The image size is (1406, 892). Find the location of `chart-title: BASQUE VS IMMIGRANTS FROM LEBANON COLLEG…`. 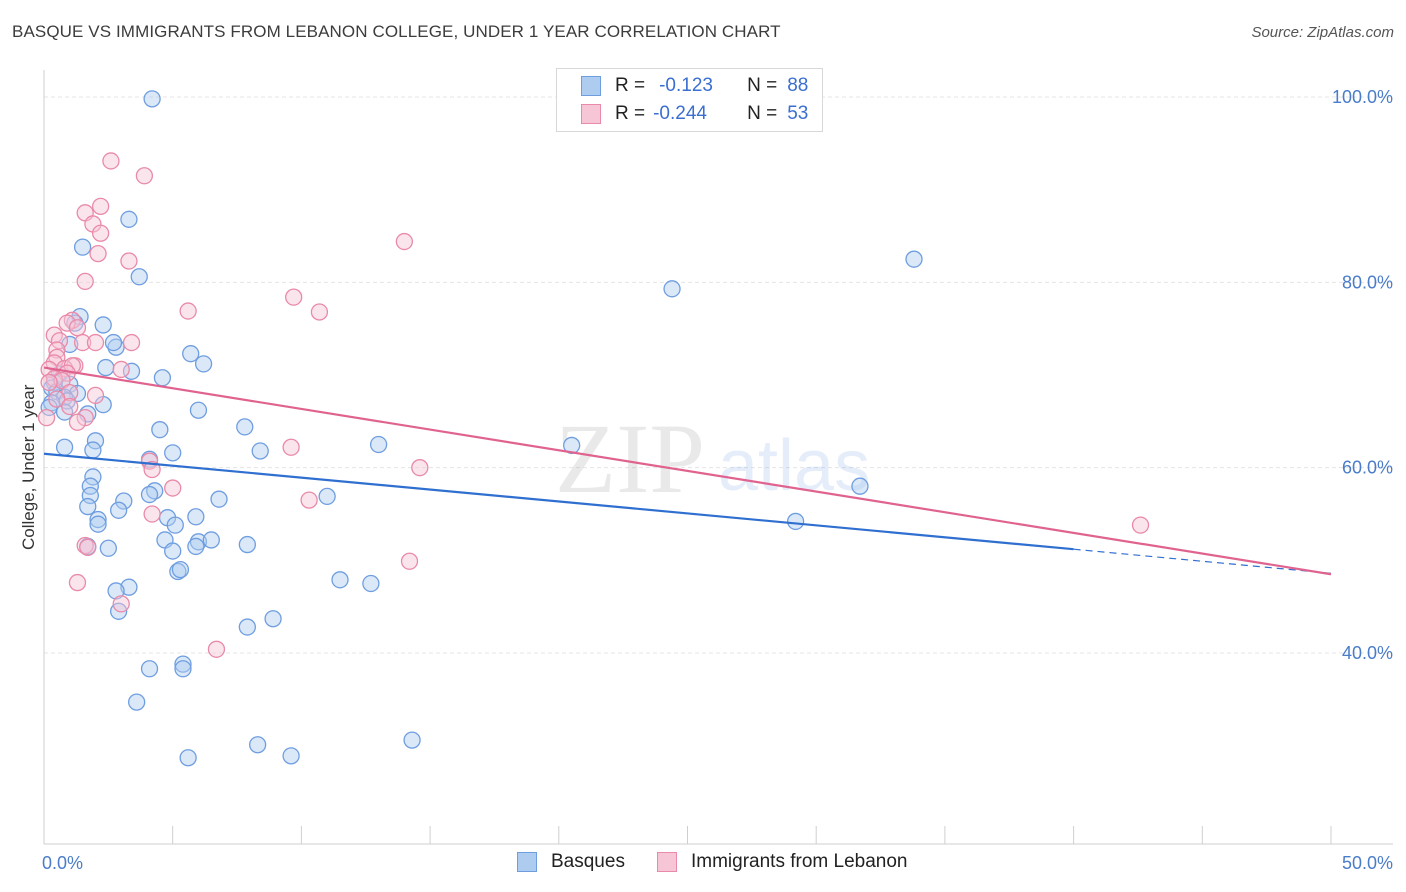

chart-title: BASQUE VS IMMIGRANTS FROM LEBANON COLLEG… is located at coordinates (396, 31).